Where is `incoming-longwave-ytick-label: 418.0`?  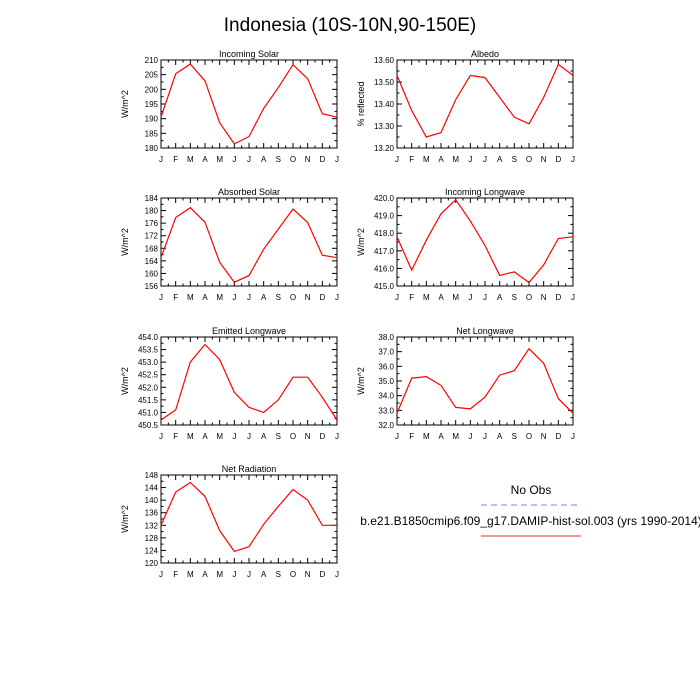
incoming-longwave-ytick-label: 418.0 is located at coordinates (384, 233).